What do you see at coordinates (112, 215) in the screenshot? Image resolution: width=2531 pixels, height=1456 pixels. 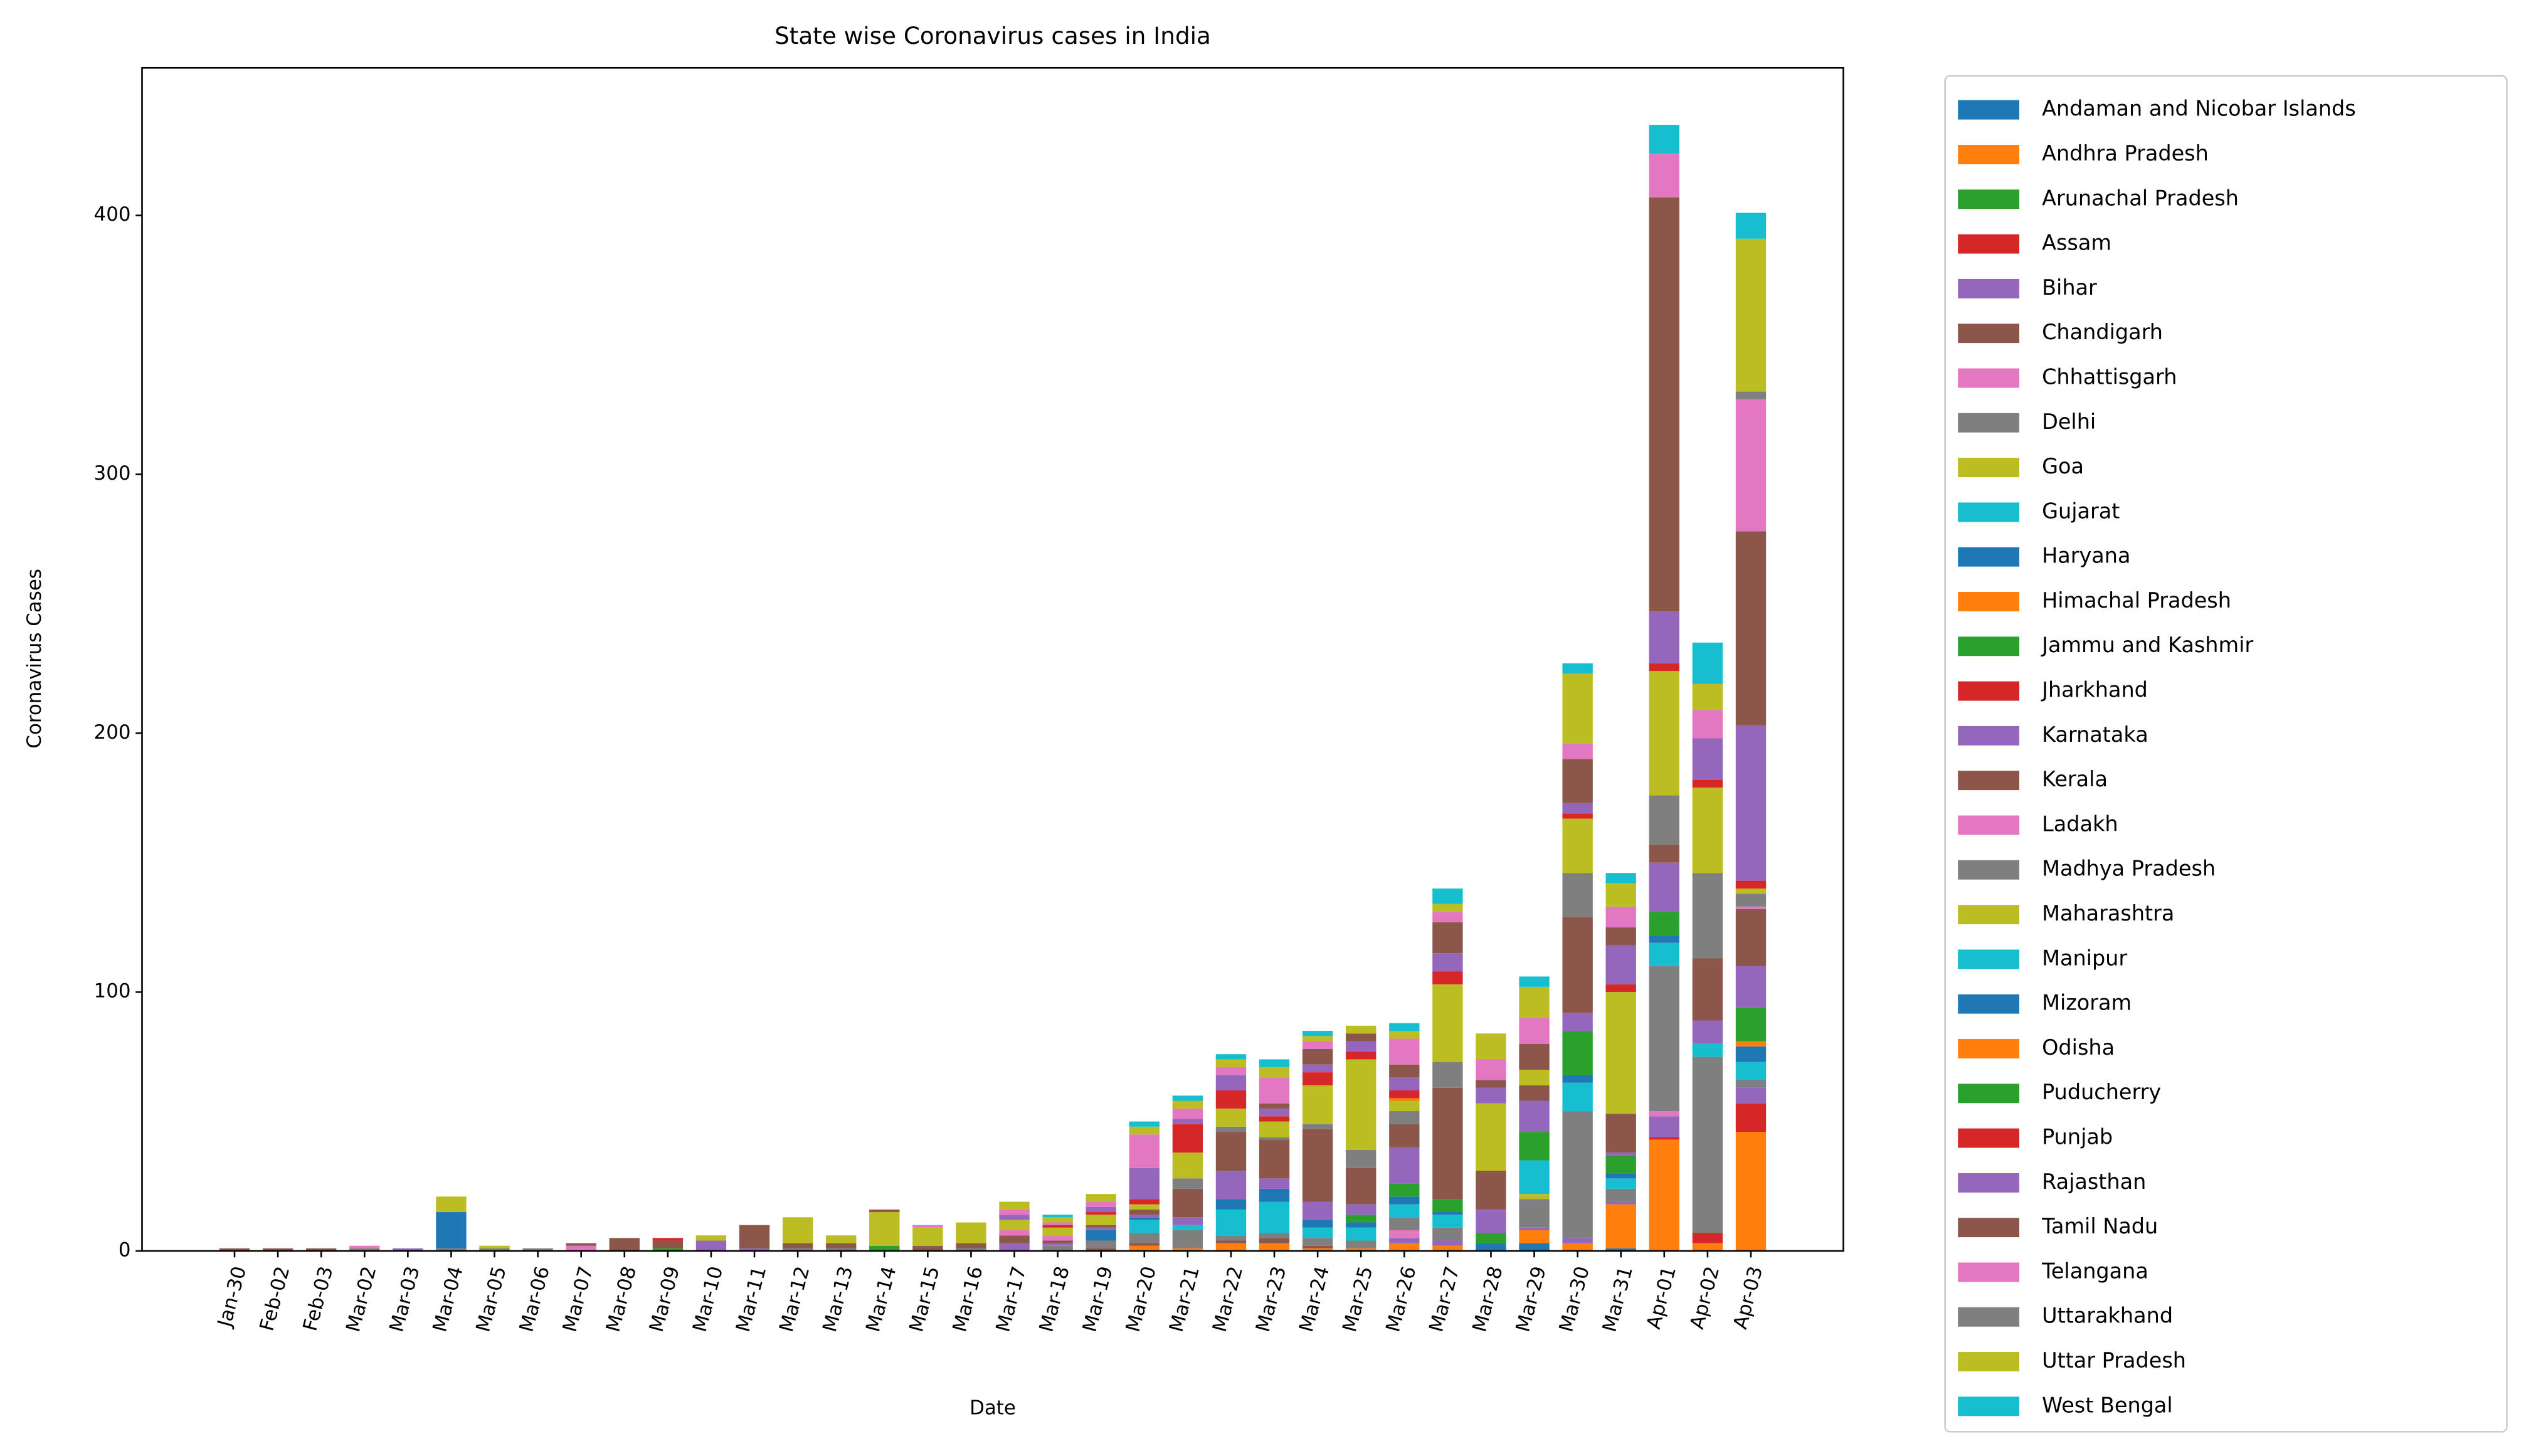 I see `y-tick-label: 400` at bounding box center [112, 215].